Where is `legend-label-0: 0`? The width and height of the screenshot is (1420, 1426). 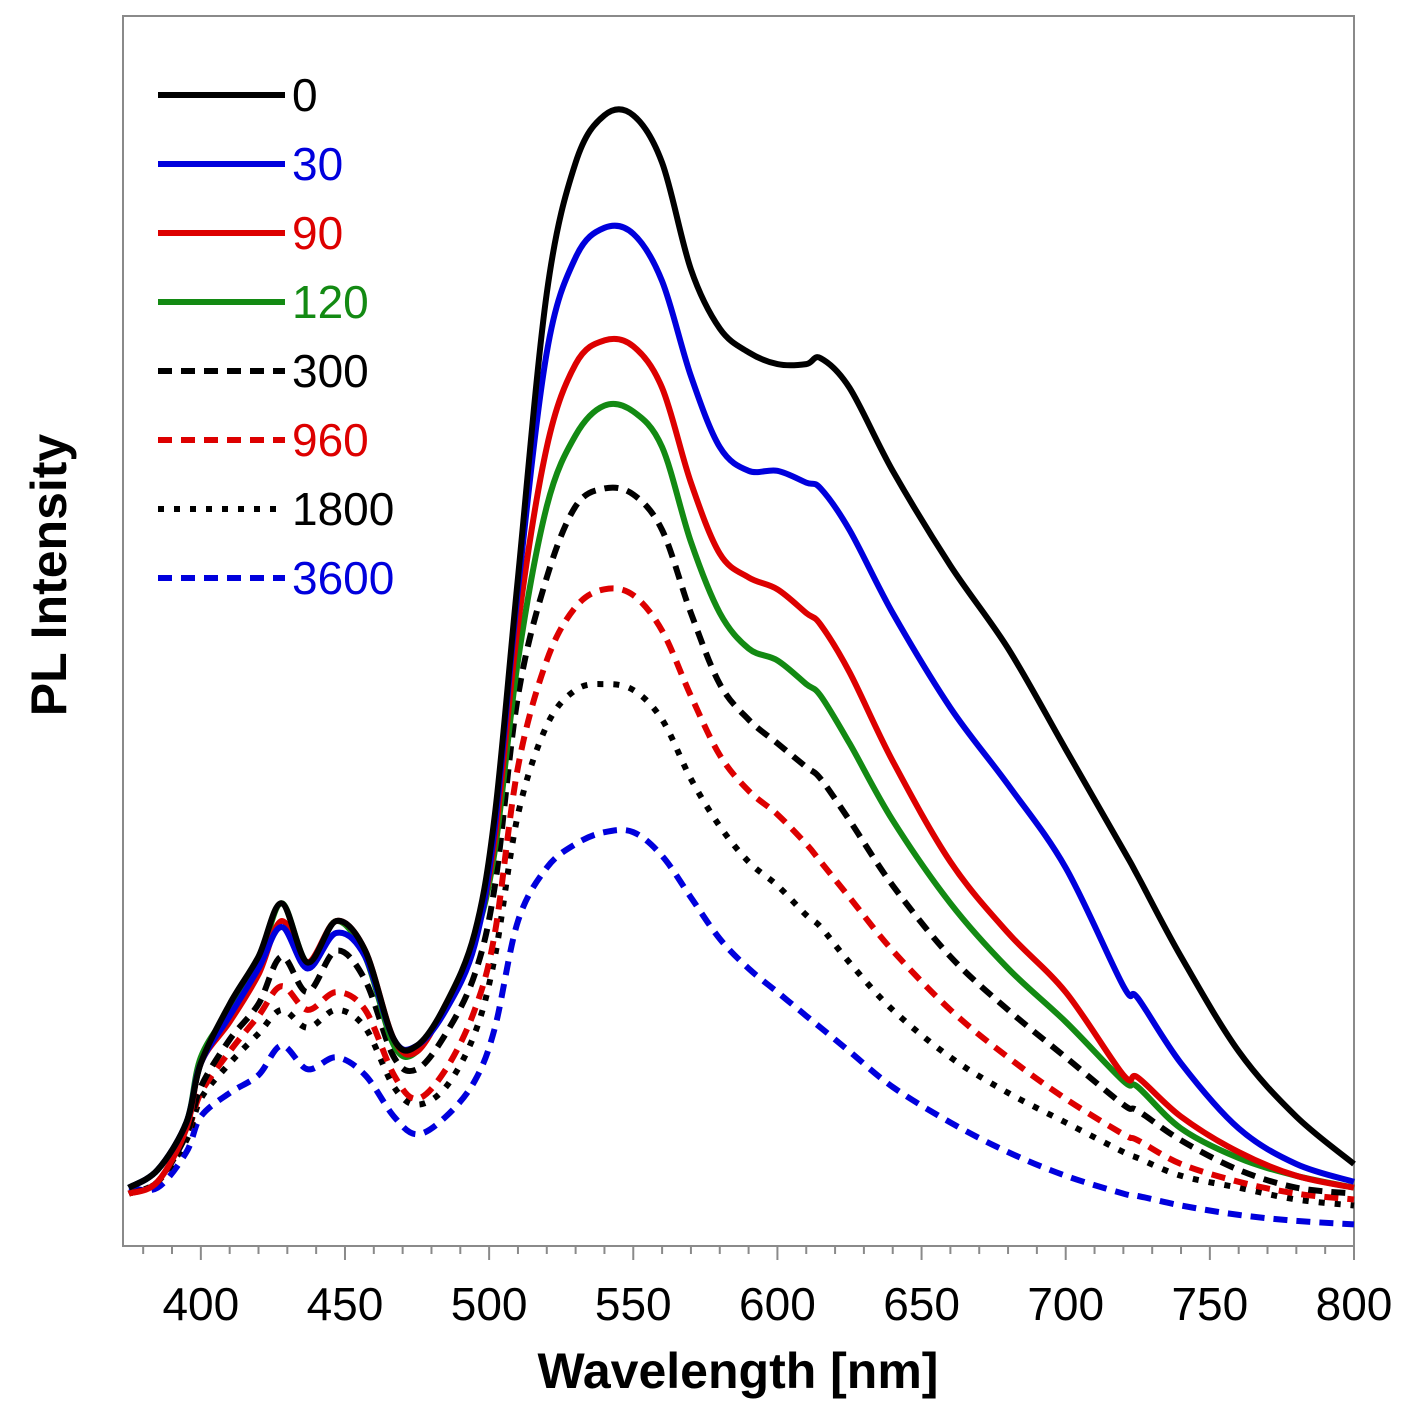
legend-label-0: 0 is located at coordinates (305, 95).